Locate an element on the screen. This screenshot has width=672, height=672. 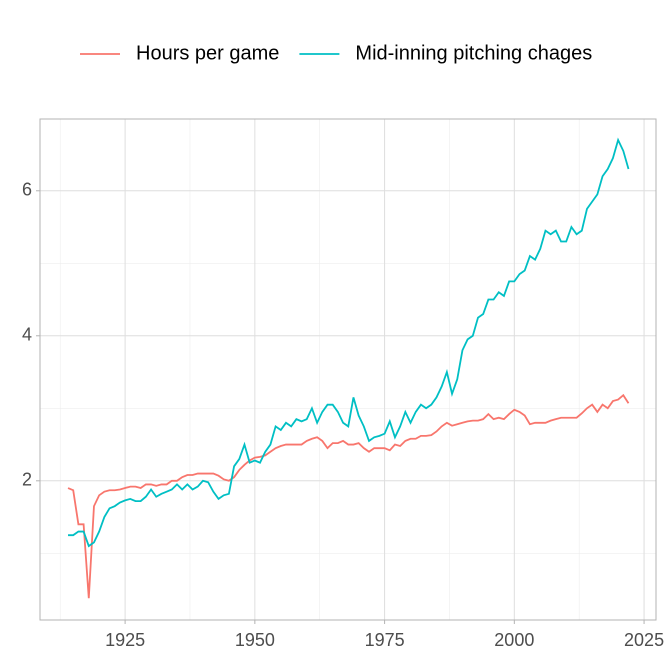
legend-label: Mid-inning pitching chages is located at coordinates (473, 53).